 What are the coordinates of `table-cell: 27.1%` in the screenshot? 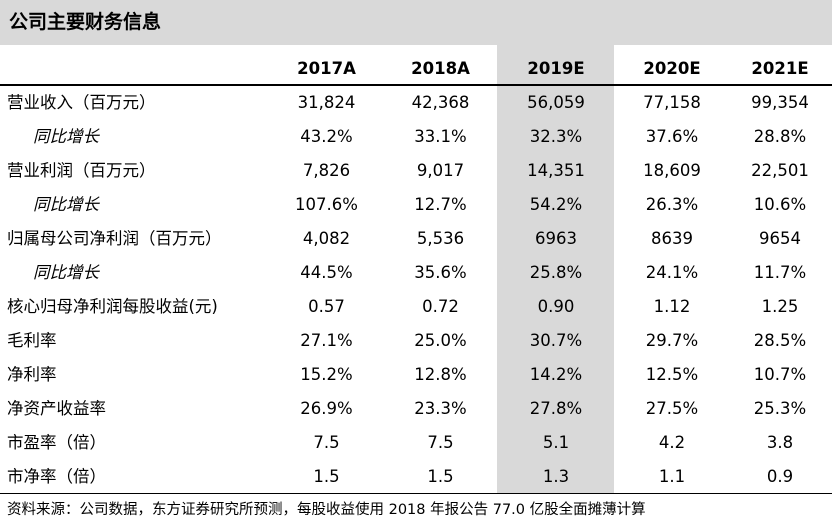 It's located at (326, 340).